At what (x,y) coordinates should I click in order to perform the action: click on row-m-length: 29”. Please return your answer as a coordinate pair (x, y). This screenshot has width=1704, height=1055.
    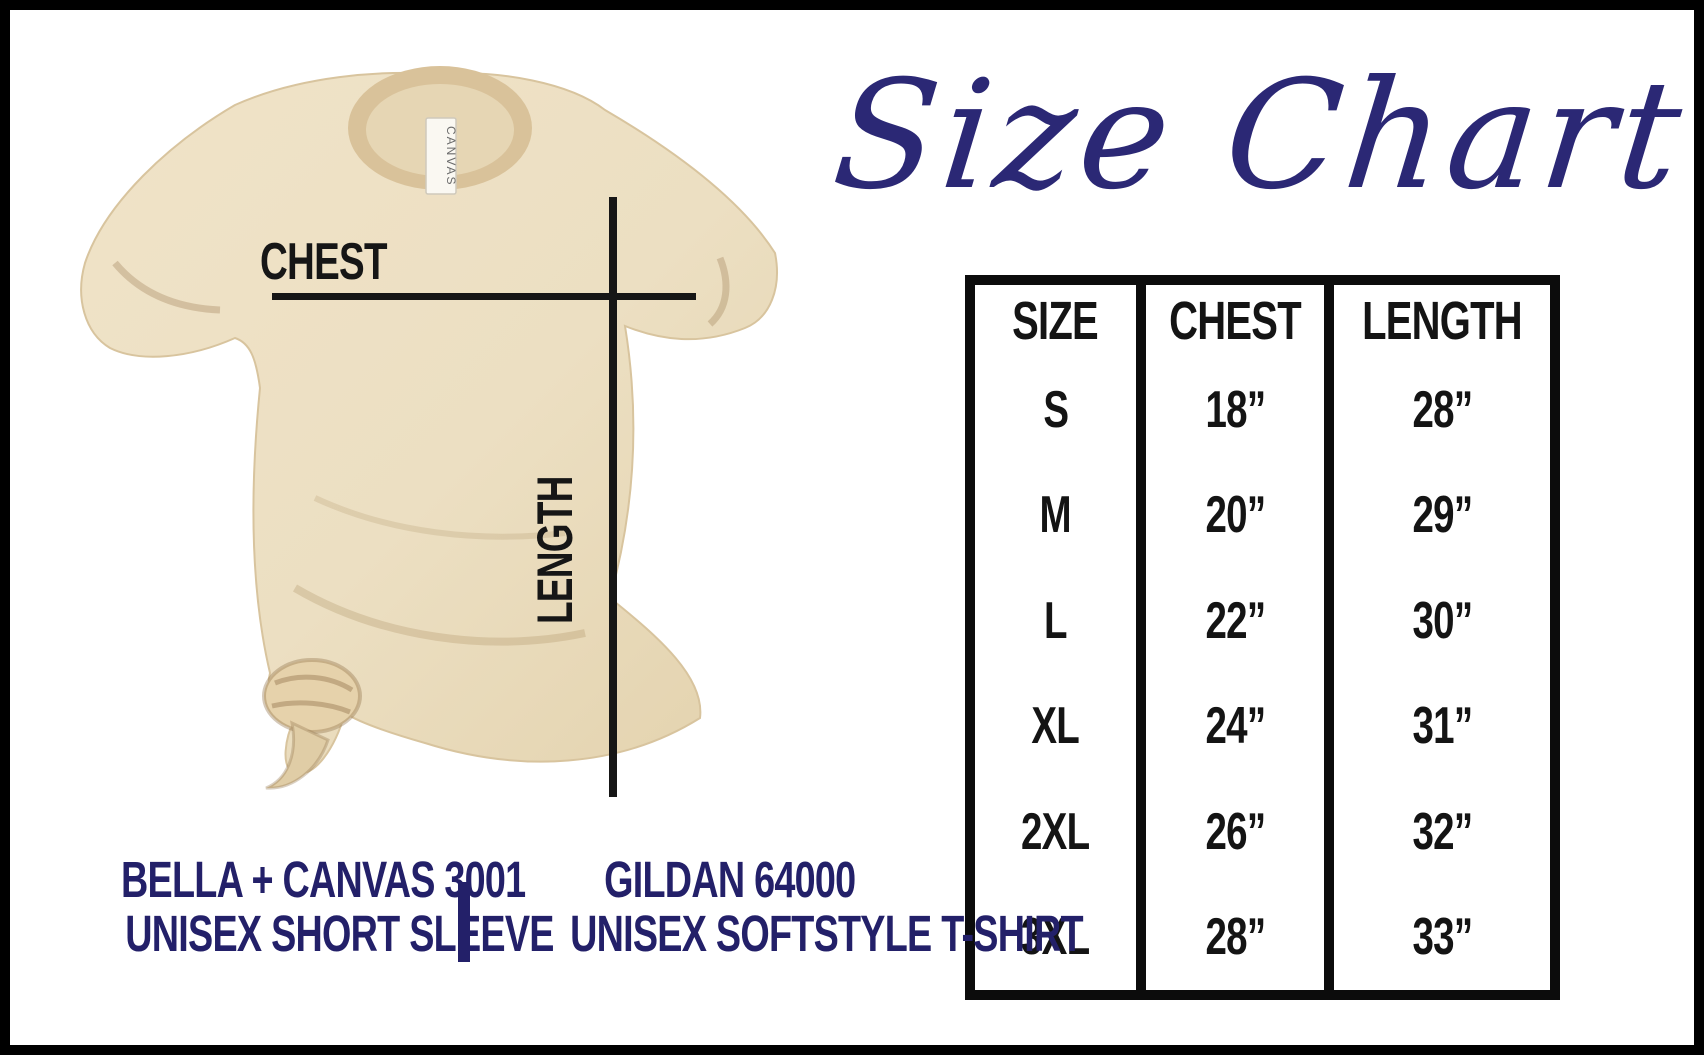
    Looking at the image, I should click on (1437, 515).